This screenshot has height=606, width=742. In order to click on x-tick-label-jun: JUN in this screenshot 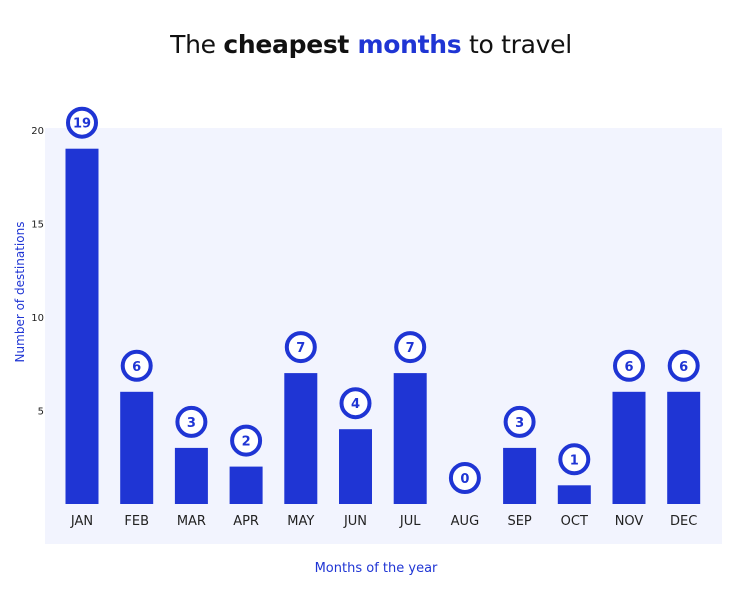, I will do `click(355, 521)`.